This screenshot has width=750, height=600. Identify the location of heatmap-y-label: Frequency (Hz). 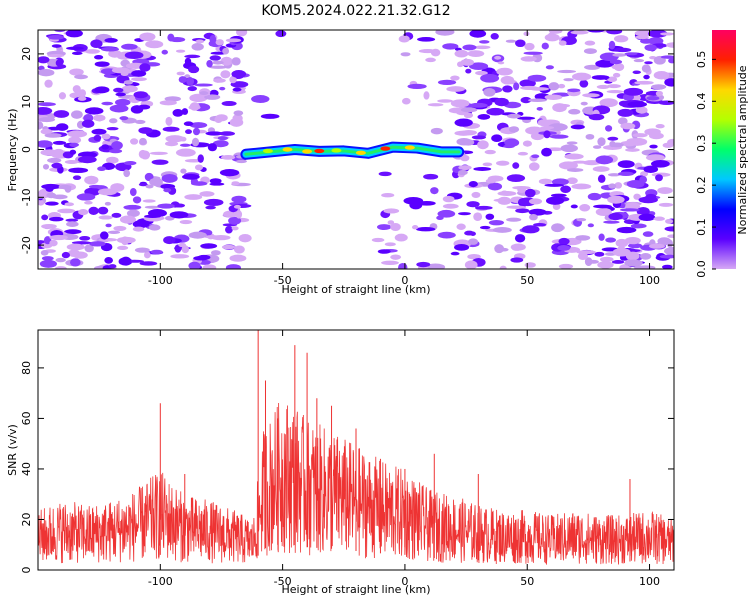
(12, 150).